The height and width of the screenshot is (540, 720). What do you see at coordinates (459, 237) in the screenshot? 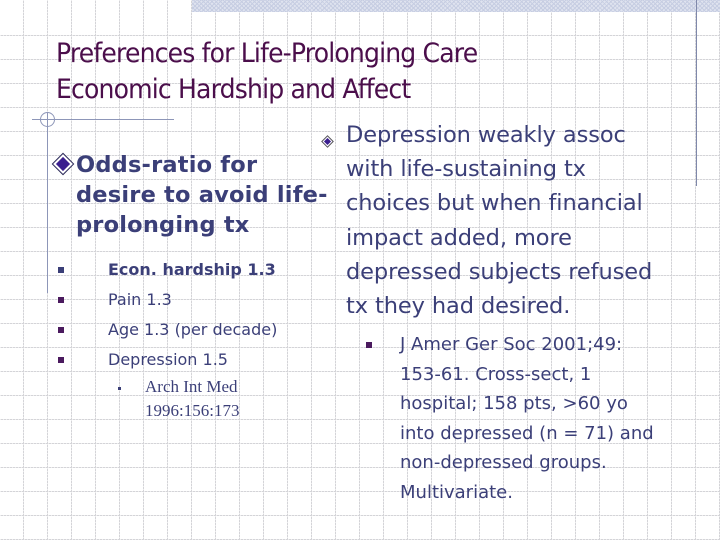
I see `finding-line-4: impact added, more` at bounding box center [459, 237].